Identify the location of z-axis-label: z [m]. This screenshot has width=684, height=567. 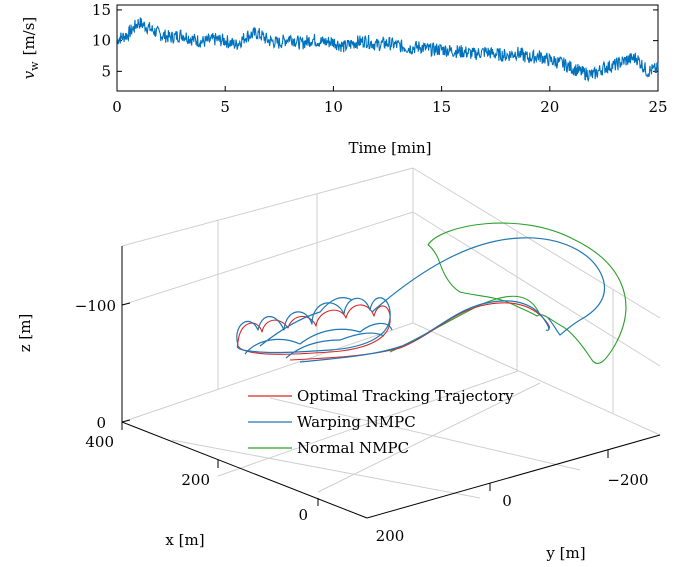
(25, 333).